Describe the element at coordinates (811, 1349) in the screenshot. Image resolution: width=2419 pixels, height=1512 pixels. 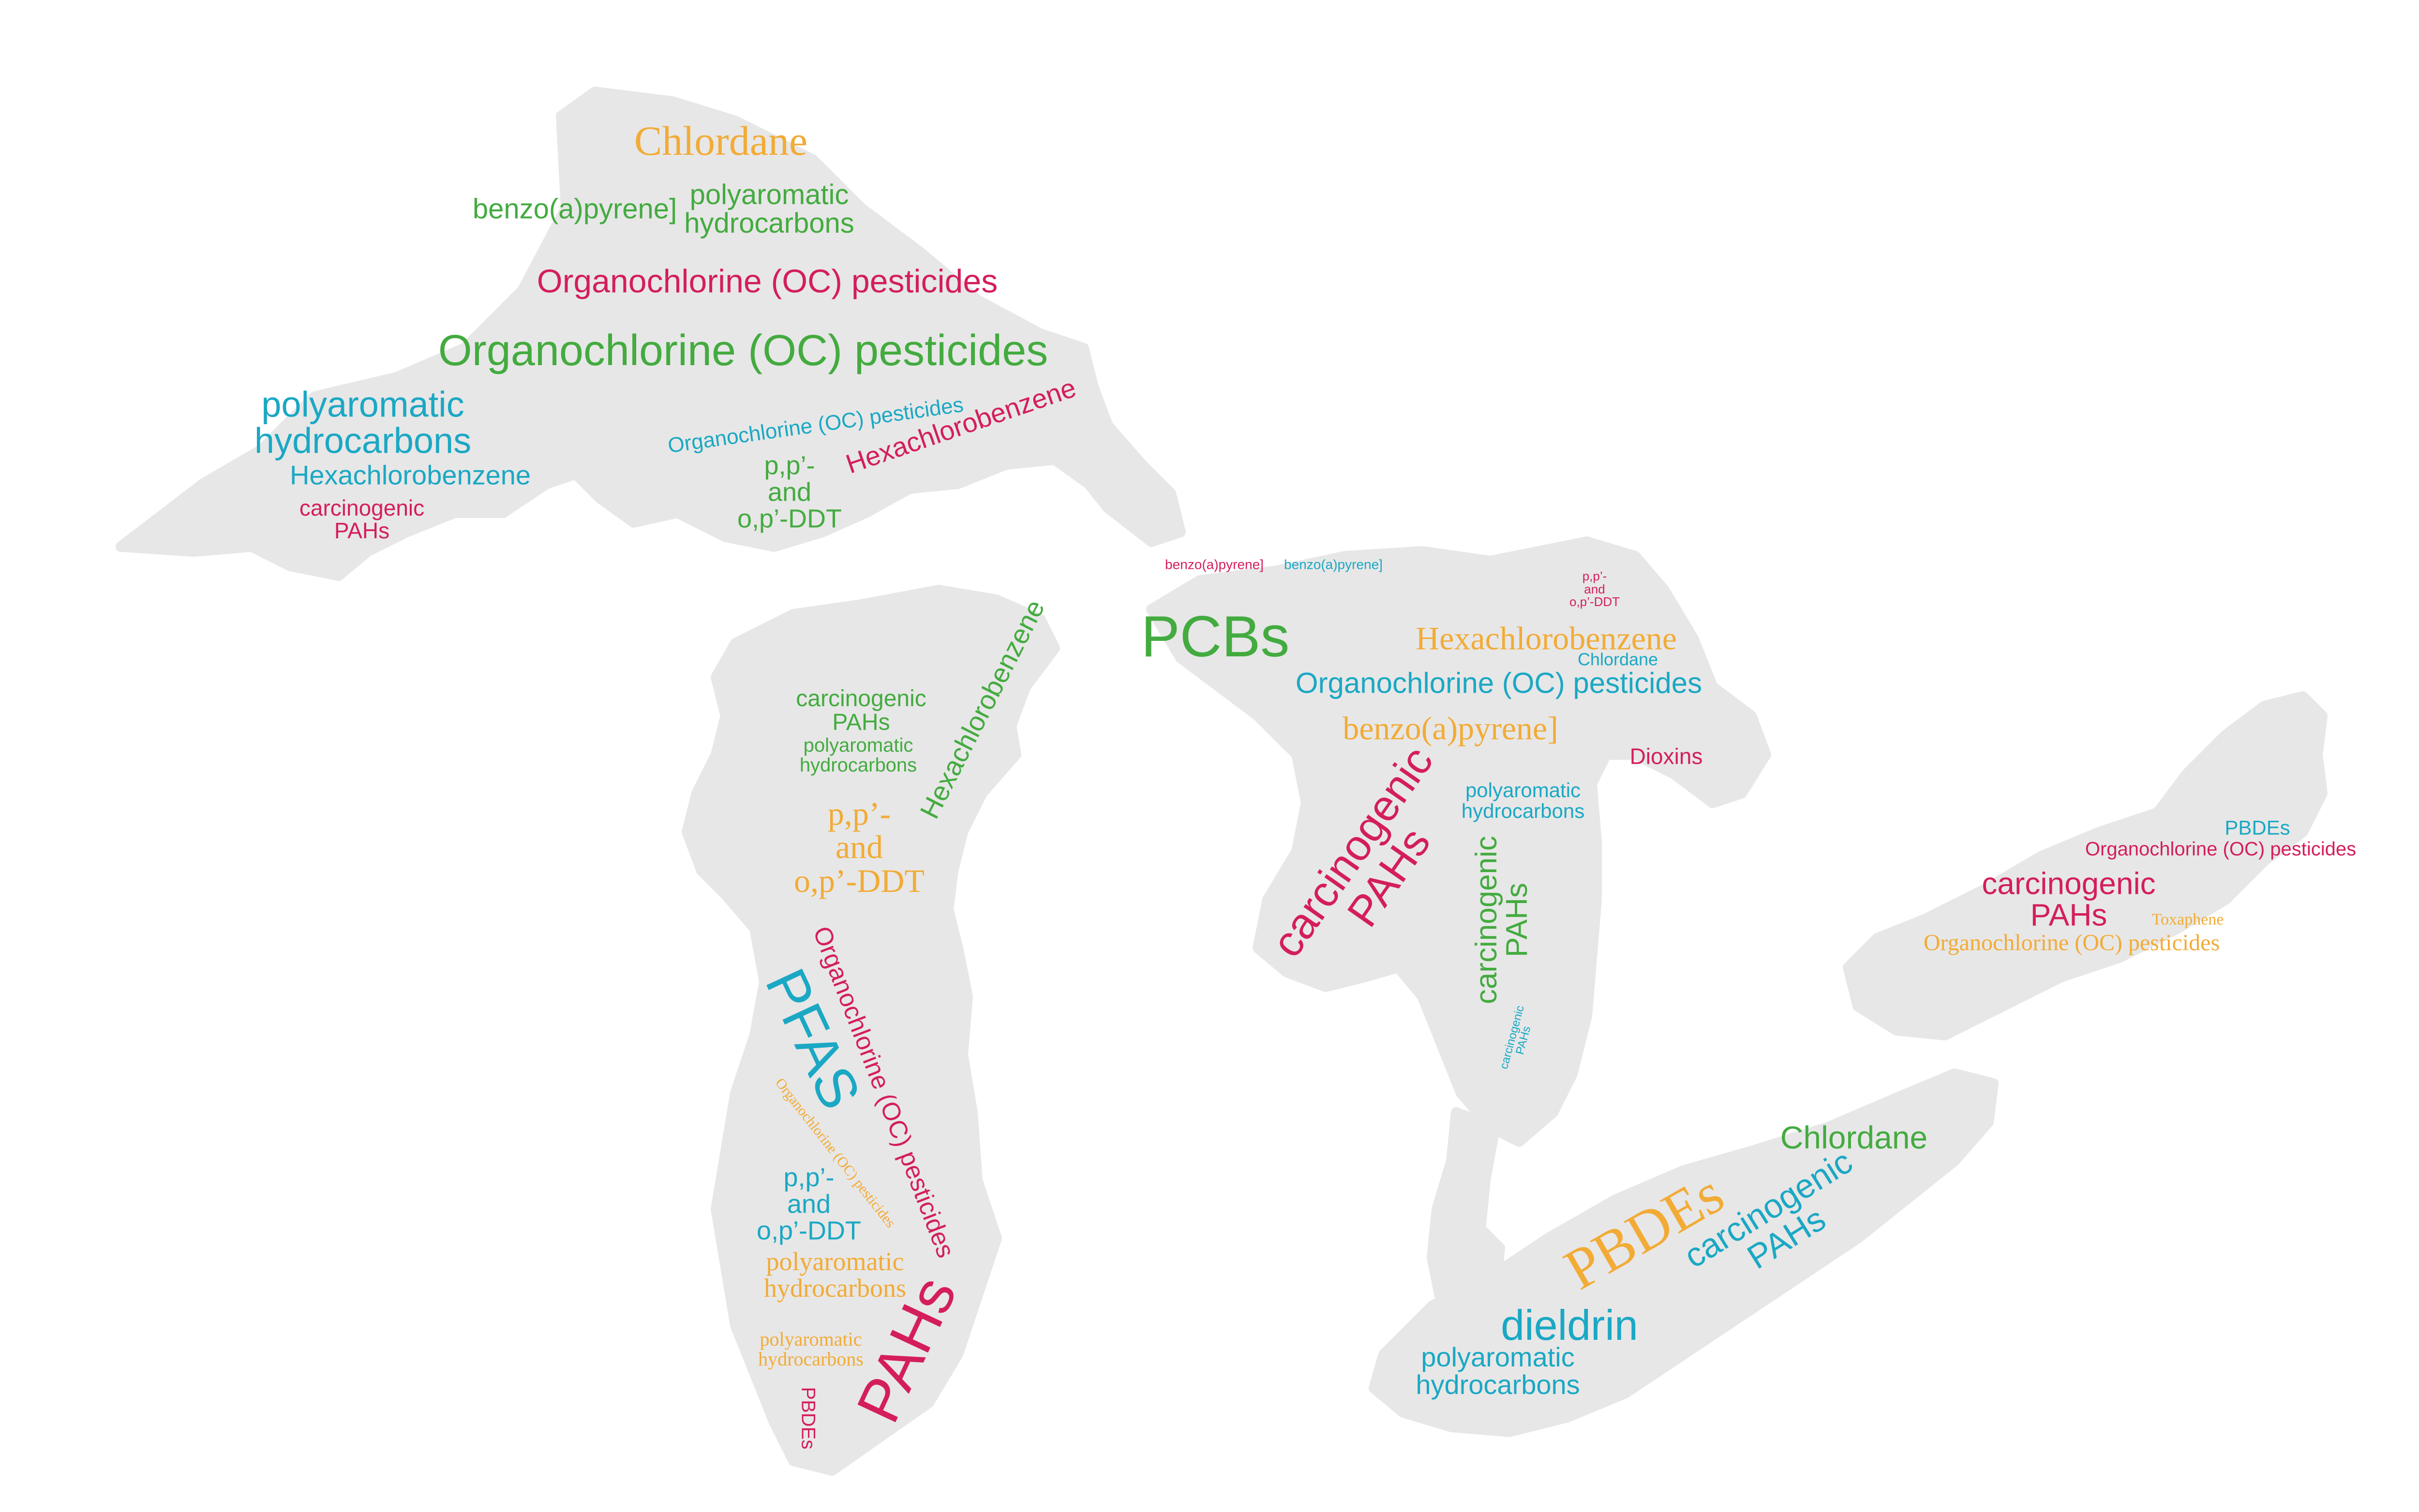
I see `michigan-word-10: polyaromatic hydrocarbons` at that location.